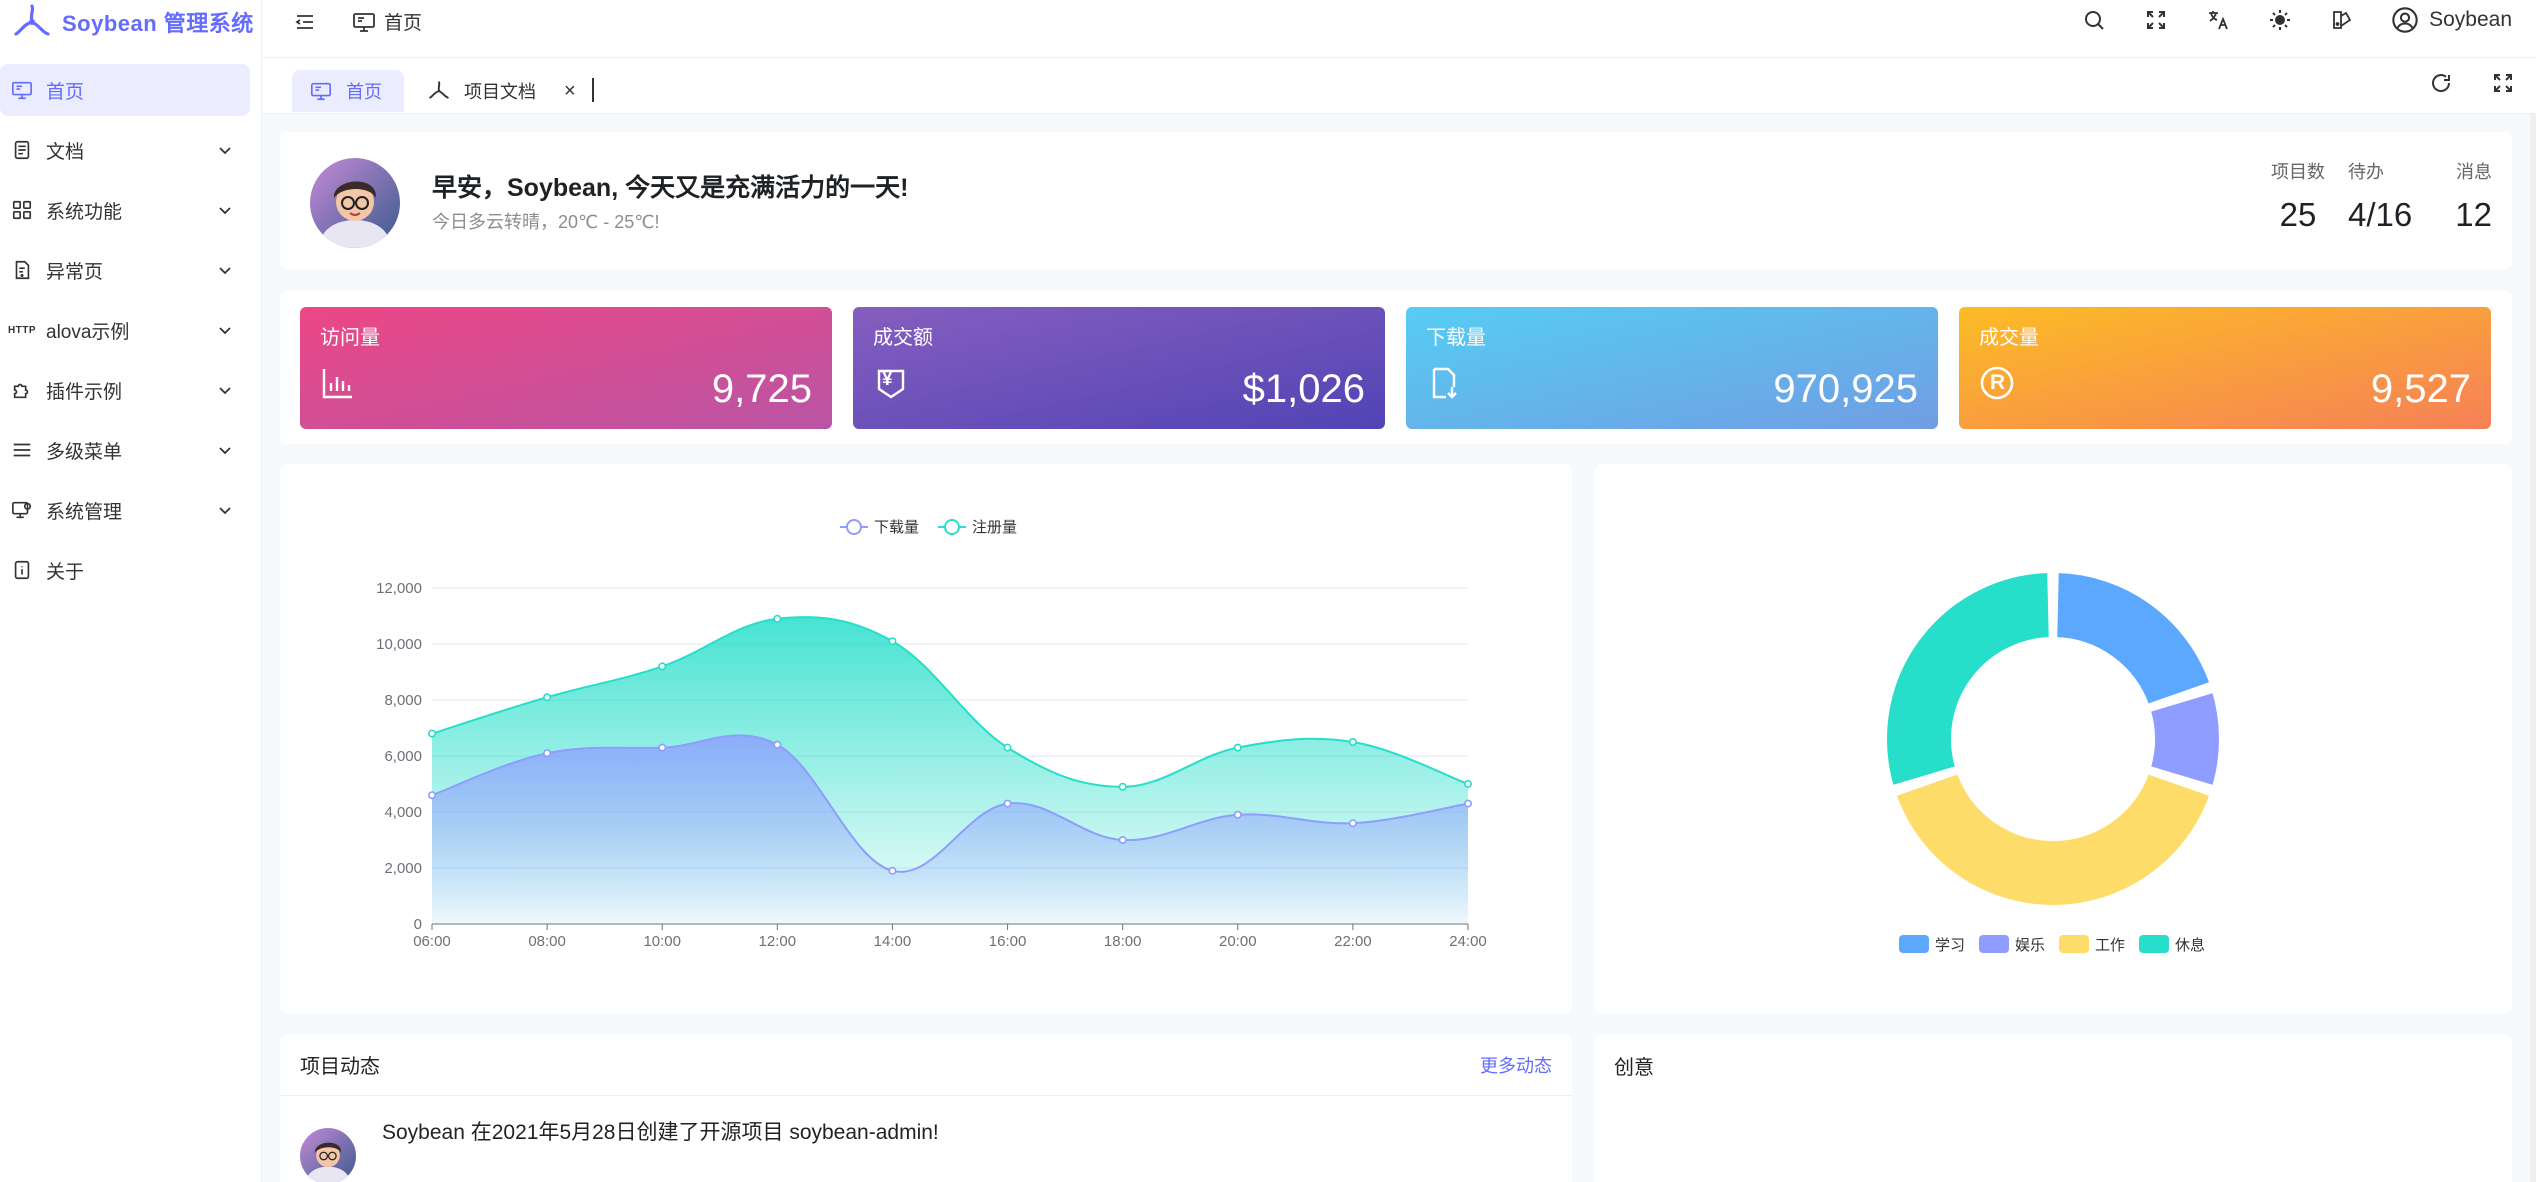  I want to click on app-title: Soybean 管理系统, so click(158, 23).